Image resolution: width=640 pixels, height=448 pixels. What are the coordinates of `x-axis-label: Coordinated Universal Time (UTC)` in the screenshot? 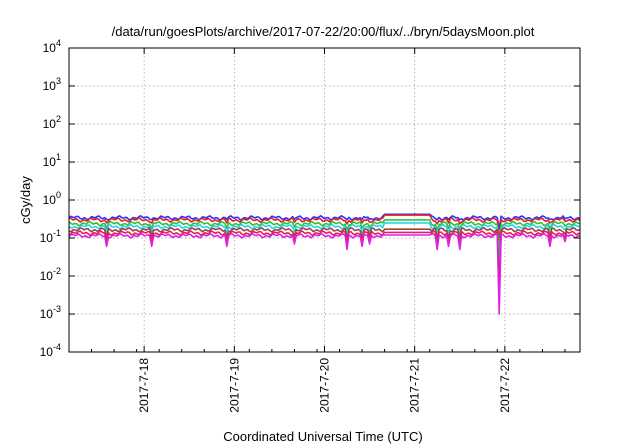 It's located at (322, 436).